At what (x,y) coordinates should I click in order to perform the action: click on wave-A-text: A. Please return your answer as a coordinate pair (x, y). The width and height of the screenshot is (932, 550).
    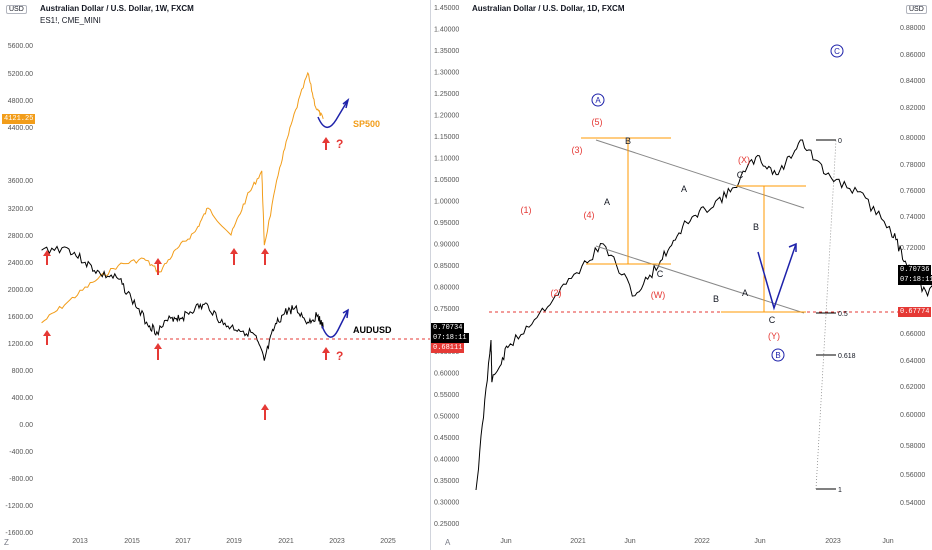
    Looking at the image, I should click on (598, 100).